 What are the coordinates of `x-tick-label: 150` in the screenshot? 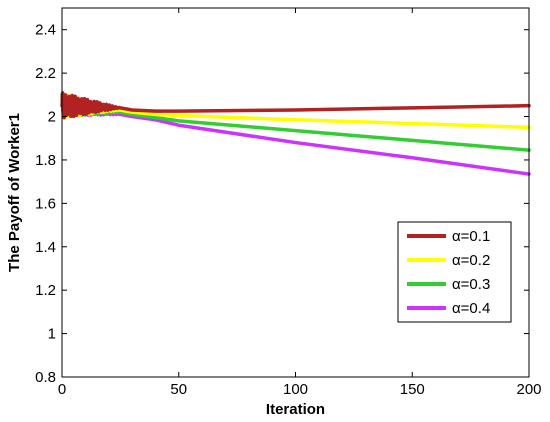 It's located at (412, 389).